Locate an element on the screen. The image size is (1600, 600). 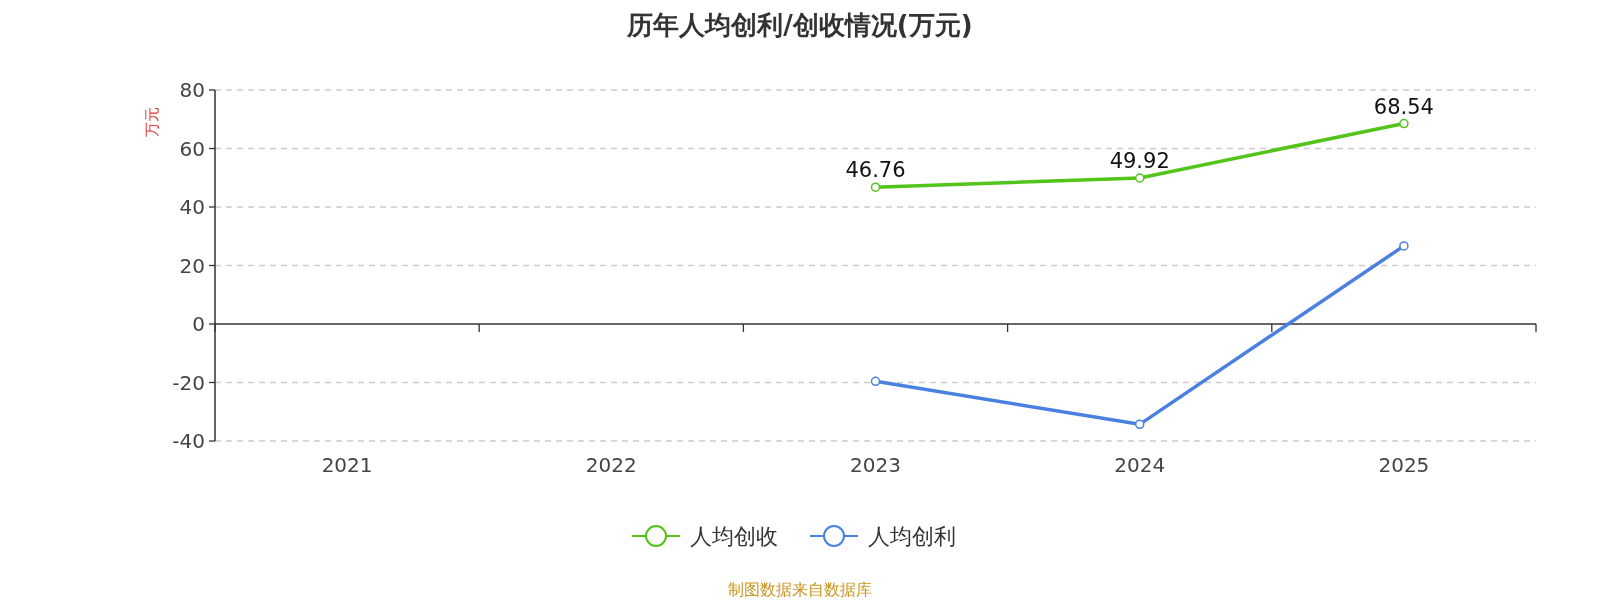
legend-label: 人均创利 is located at coordinates (912, 536).